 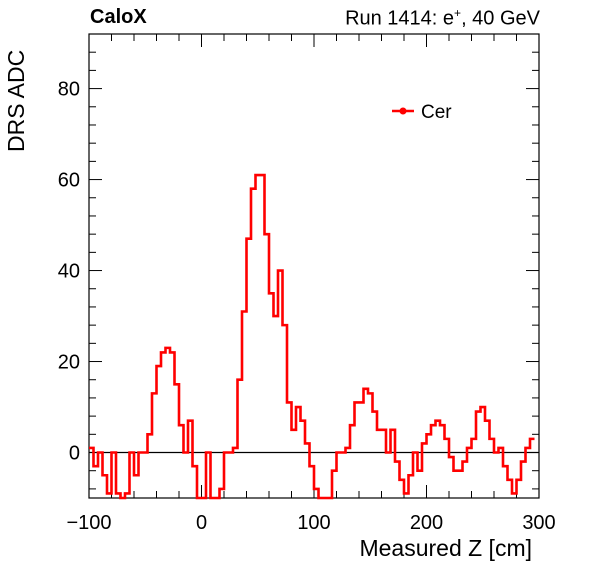 What do you see at coordinates (403, 111) in the screenshot?
I see `legend-marker-cer` at bounding box center [403, 111].